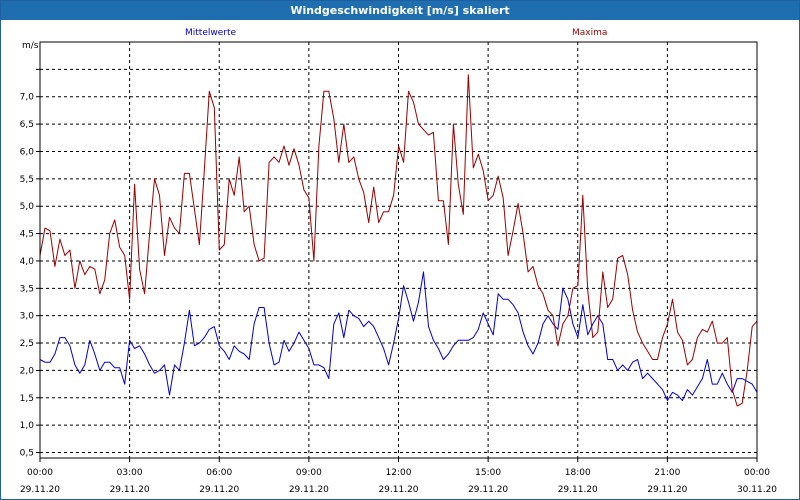 The width and height of the screenshot is (800, 500). Describe the element at coordinates (27, 454) in the screenshot. I see `y-tick-label: 0,5` at that location.